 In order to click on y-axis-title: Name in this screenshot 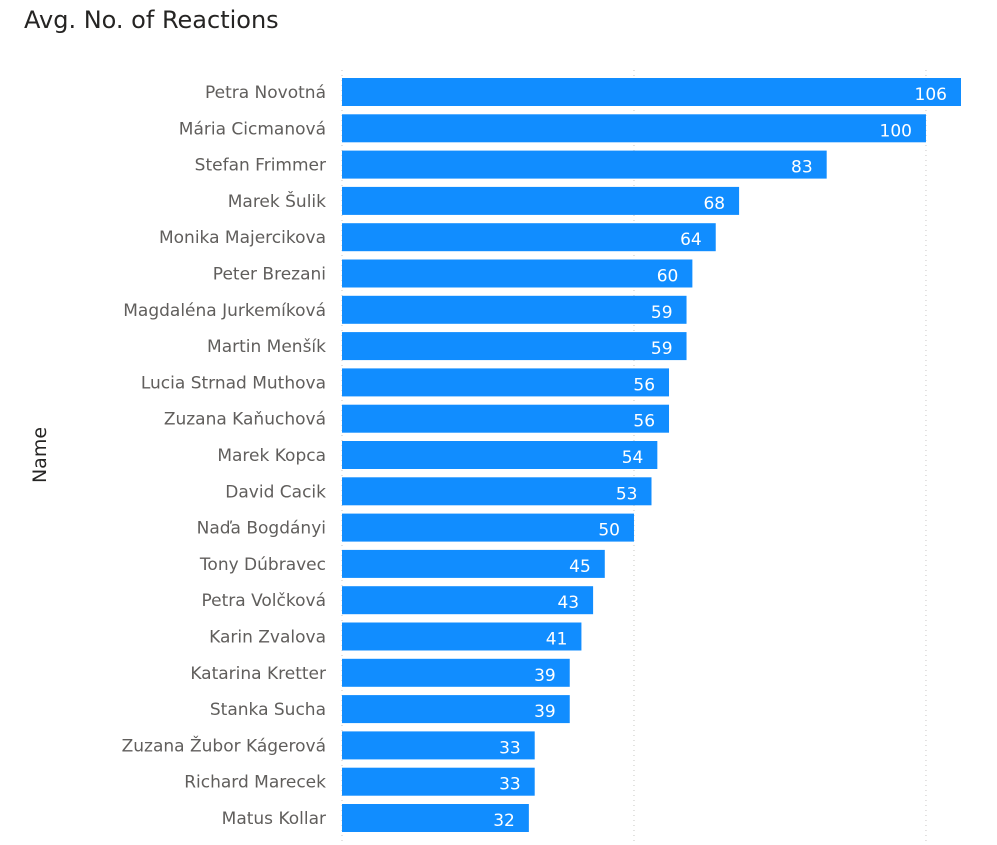, I will do `click(40, 455)`.